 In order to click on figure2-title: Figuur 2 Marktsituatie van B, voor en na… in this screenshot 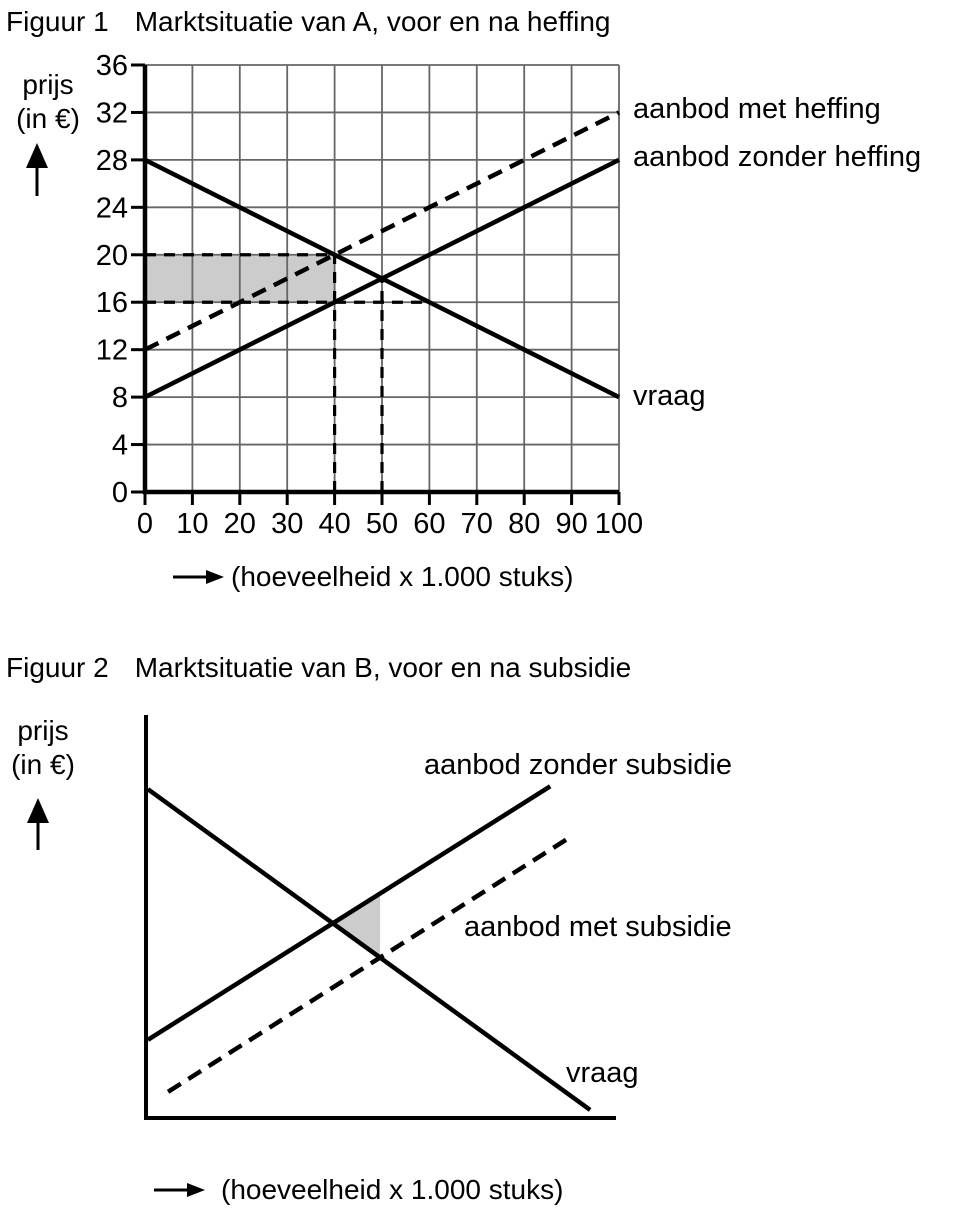, I will do `click(318, 668)`.